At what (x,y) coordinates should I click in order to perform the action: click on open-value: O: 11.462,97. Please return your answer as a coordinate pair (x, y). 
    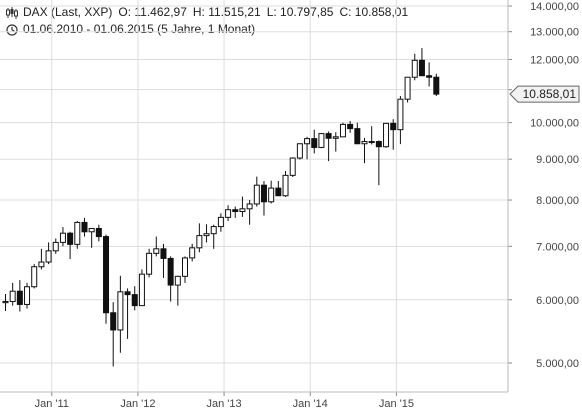
    Looking at the image, I should click on (152, 12).